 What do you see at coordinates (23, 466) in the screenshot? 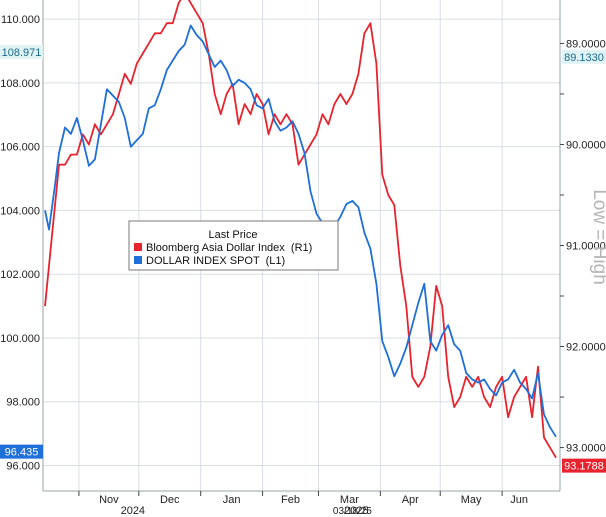
I see `left-tick-label: 96.000` at bounding box center [23, 466].